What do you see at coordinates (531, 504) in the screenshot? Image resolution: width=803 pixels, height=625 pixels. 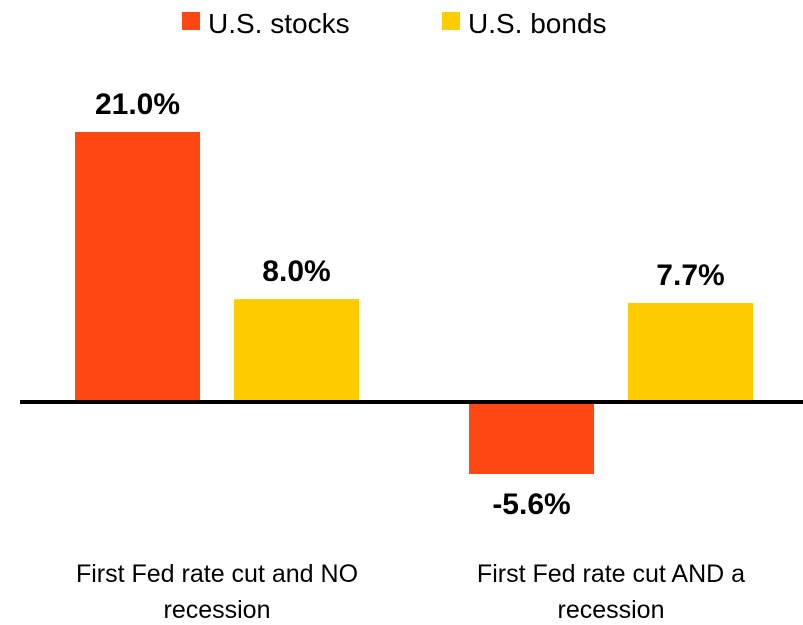 I see `value-label: -5.6%` at bounding box center [531, 504].